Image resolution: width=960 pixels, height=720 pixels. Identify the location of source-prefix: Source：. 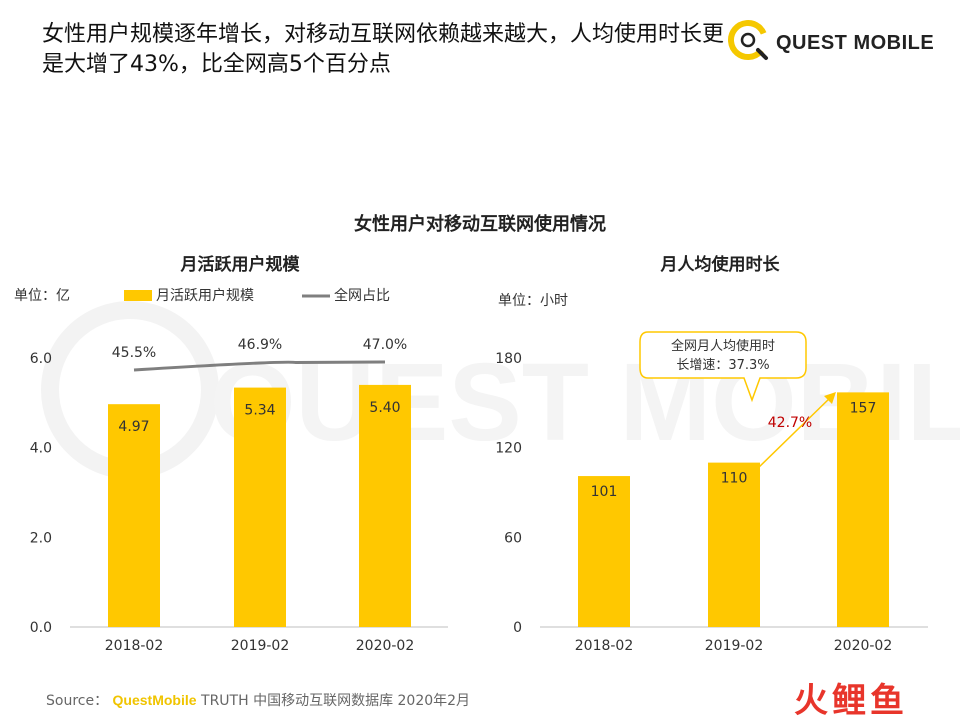
(77, 701).